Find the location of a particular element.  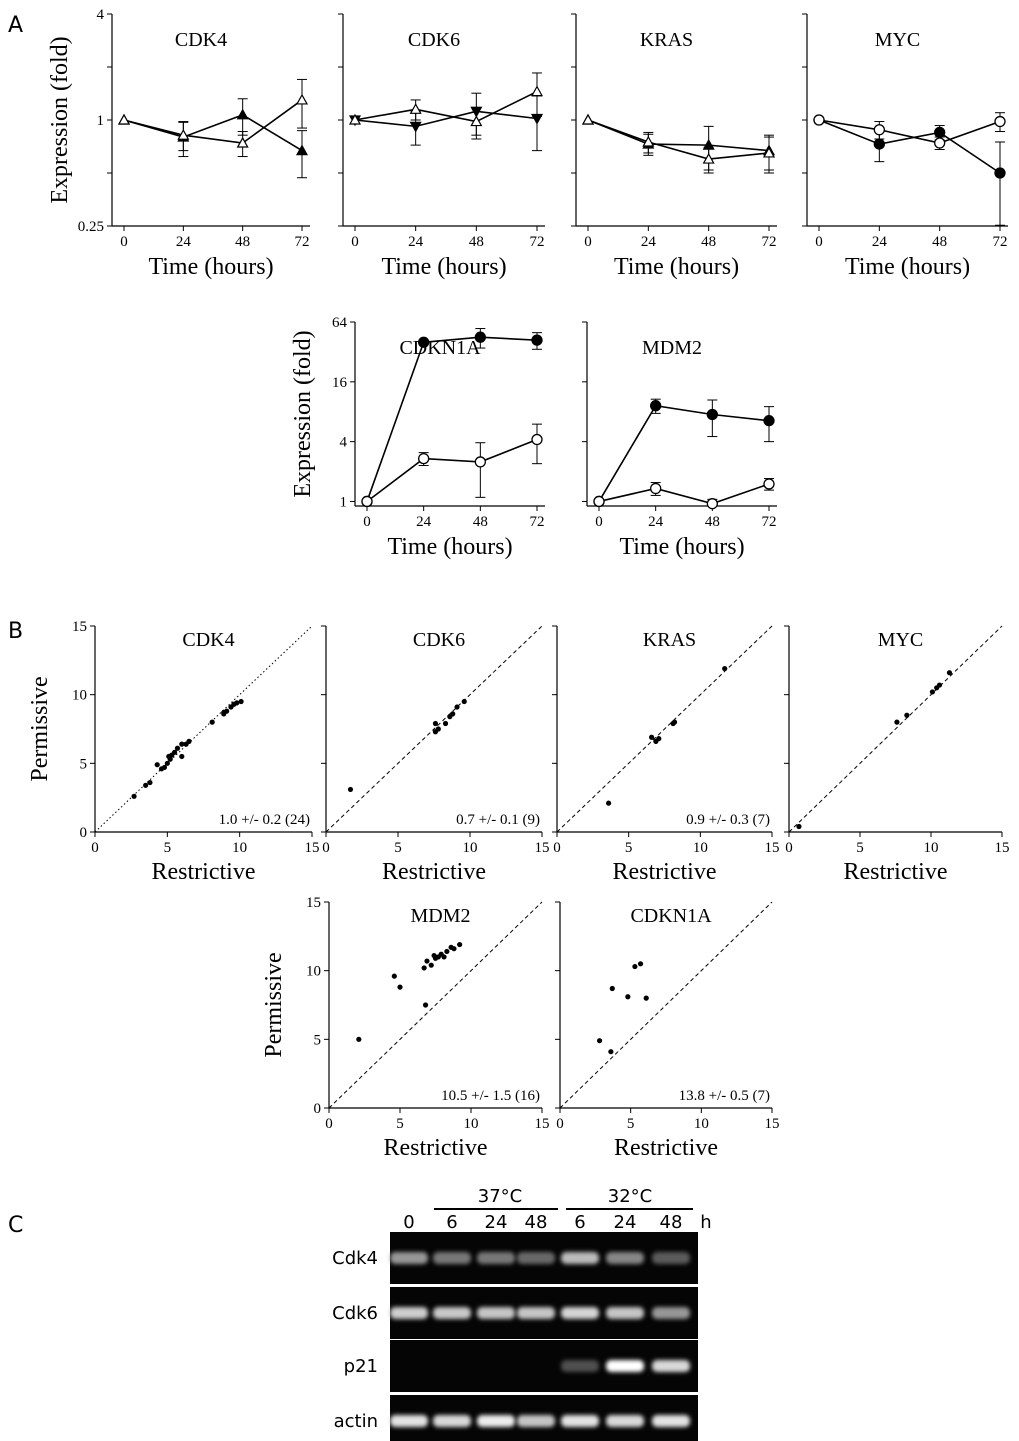

stat-annotation: 0.7 +/- 0.1 (9) is located at coordinates (498, 820).